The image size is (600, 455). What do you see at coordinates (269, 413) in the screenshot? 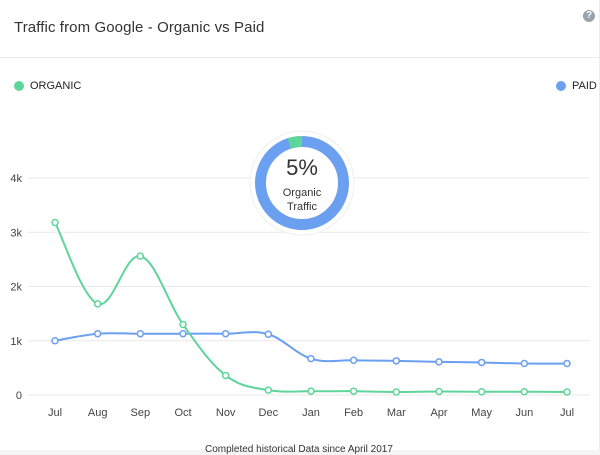
I see `x-tick-label: Dec` at bounding box center [269, 413].